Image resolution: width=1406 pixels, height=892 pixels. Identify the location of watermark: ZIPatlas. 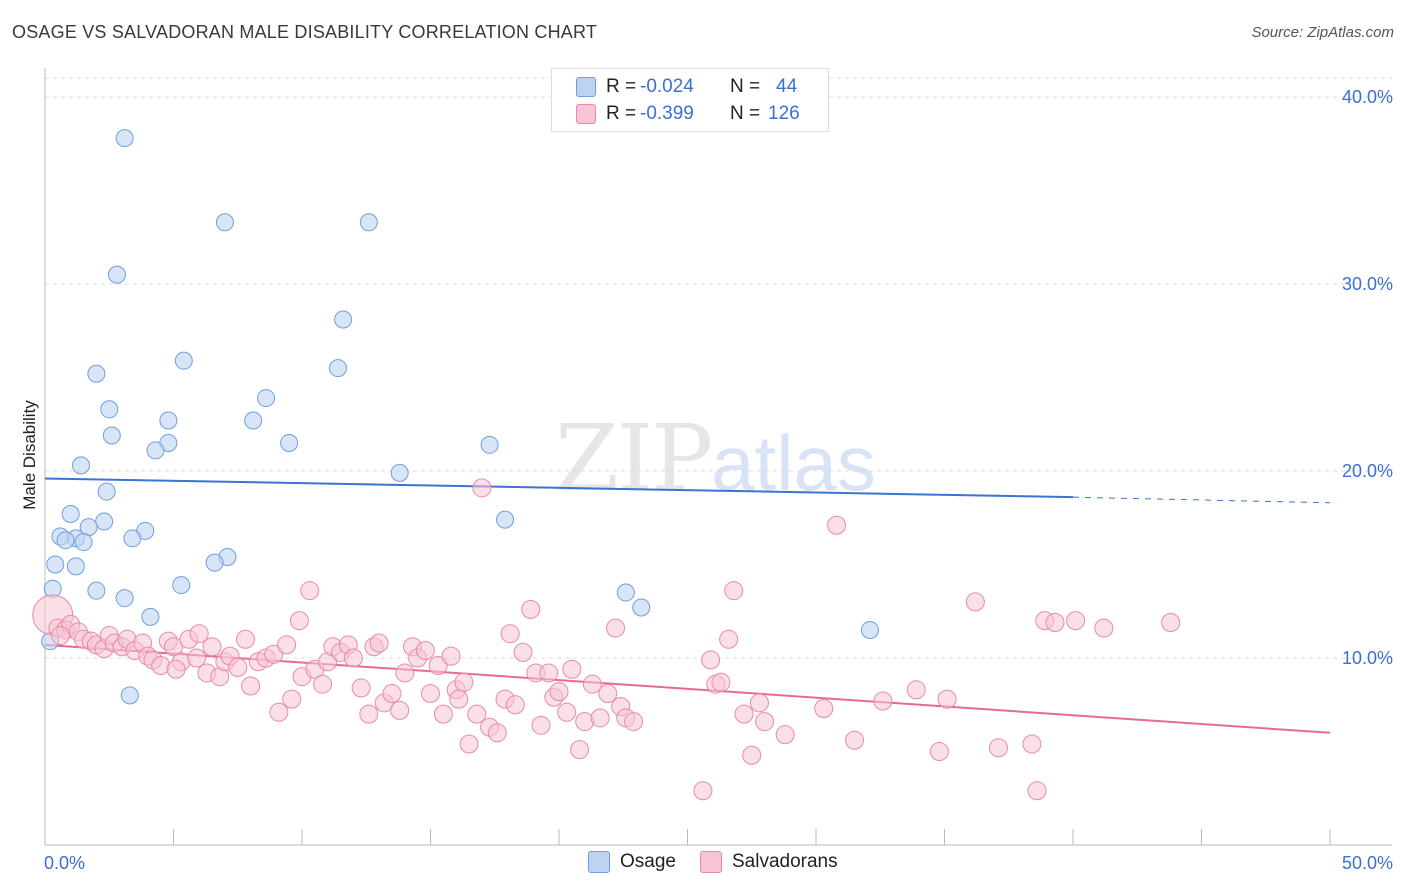
(715, 458).